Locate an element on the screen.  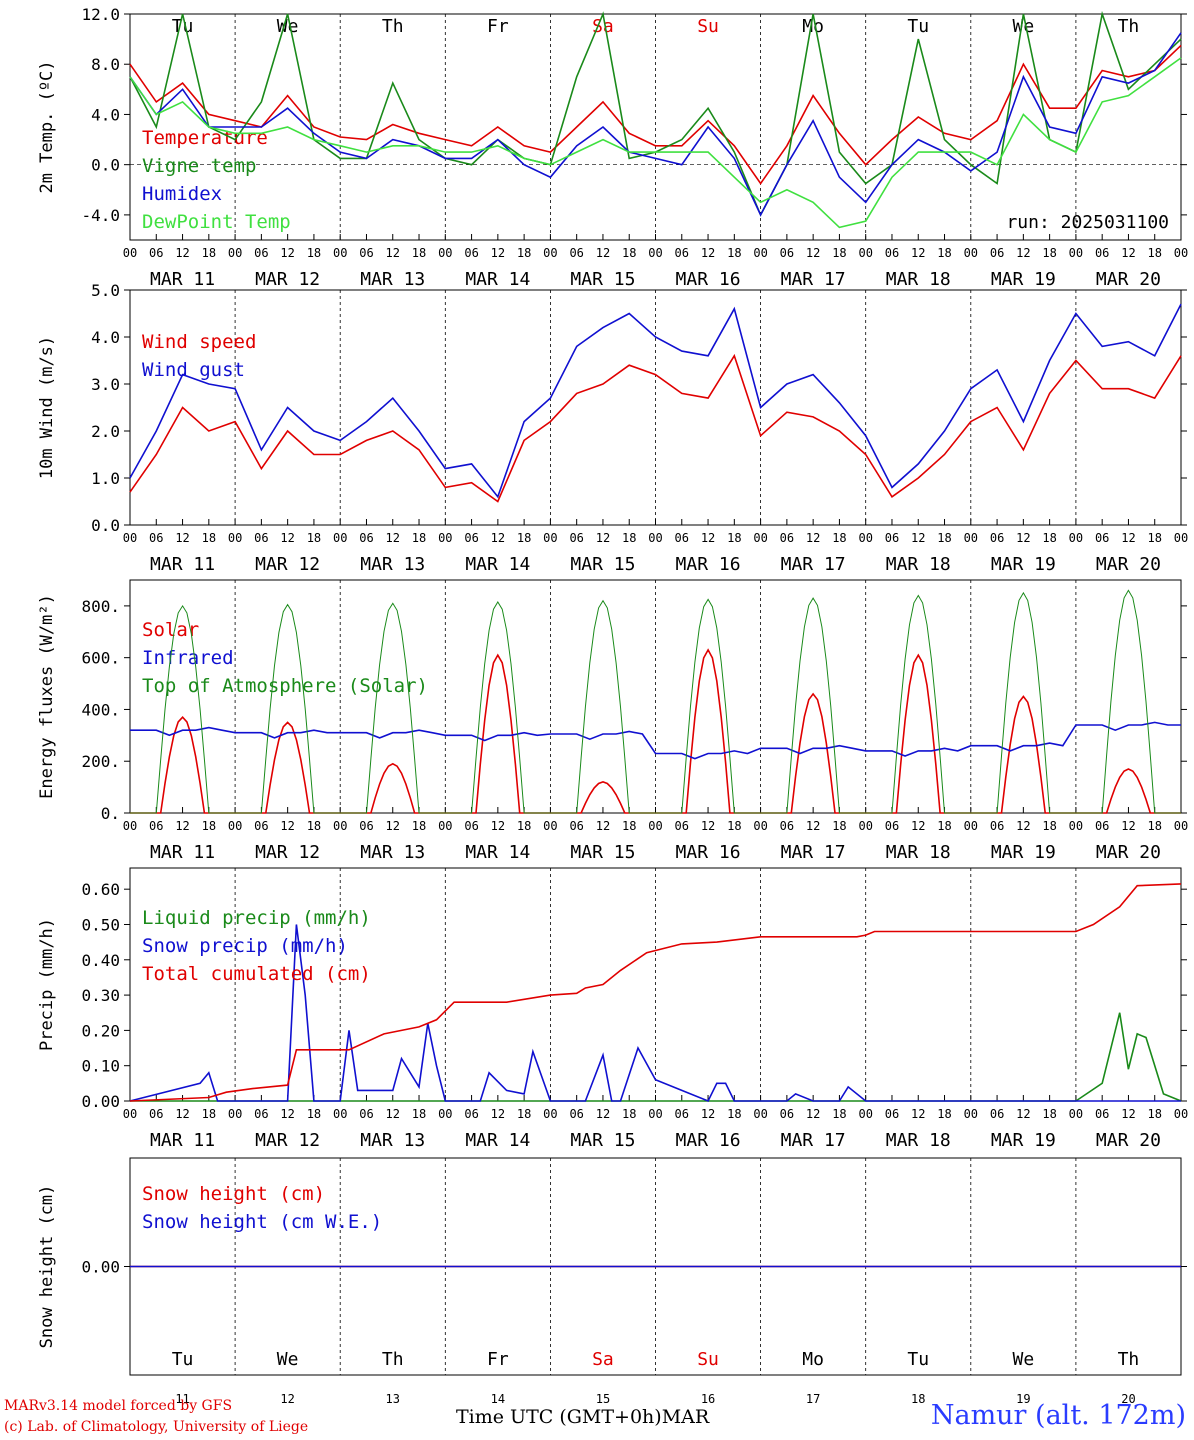
legend-entry: Snow height (cm W.E.) is located at coordinates (262, 1222).